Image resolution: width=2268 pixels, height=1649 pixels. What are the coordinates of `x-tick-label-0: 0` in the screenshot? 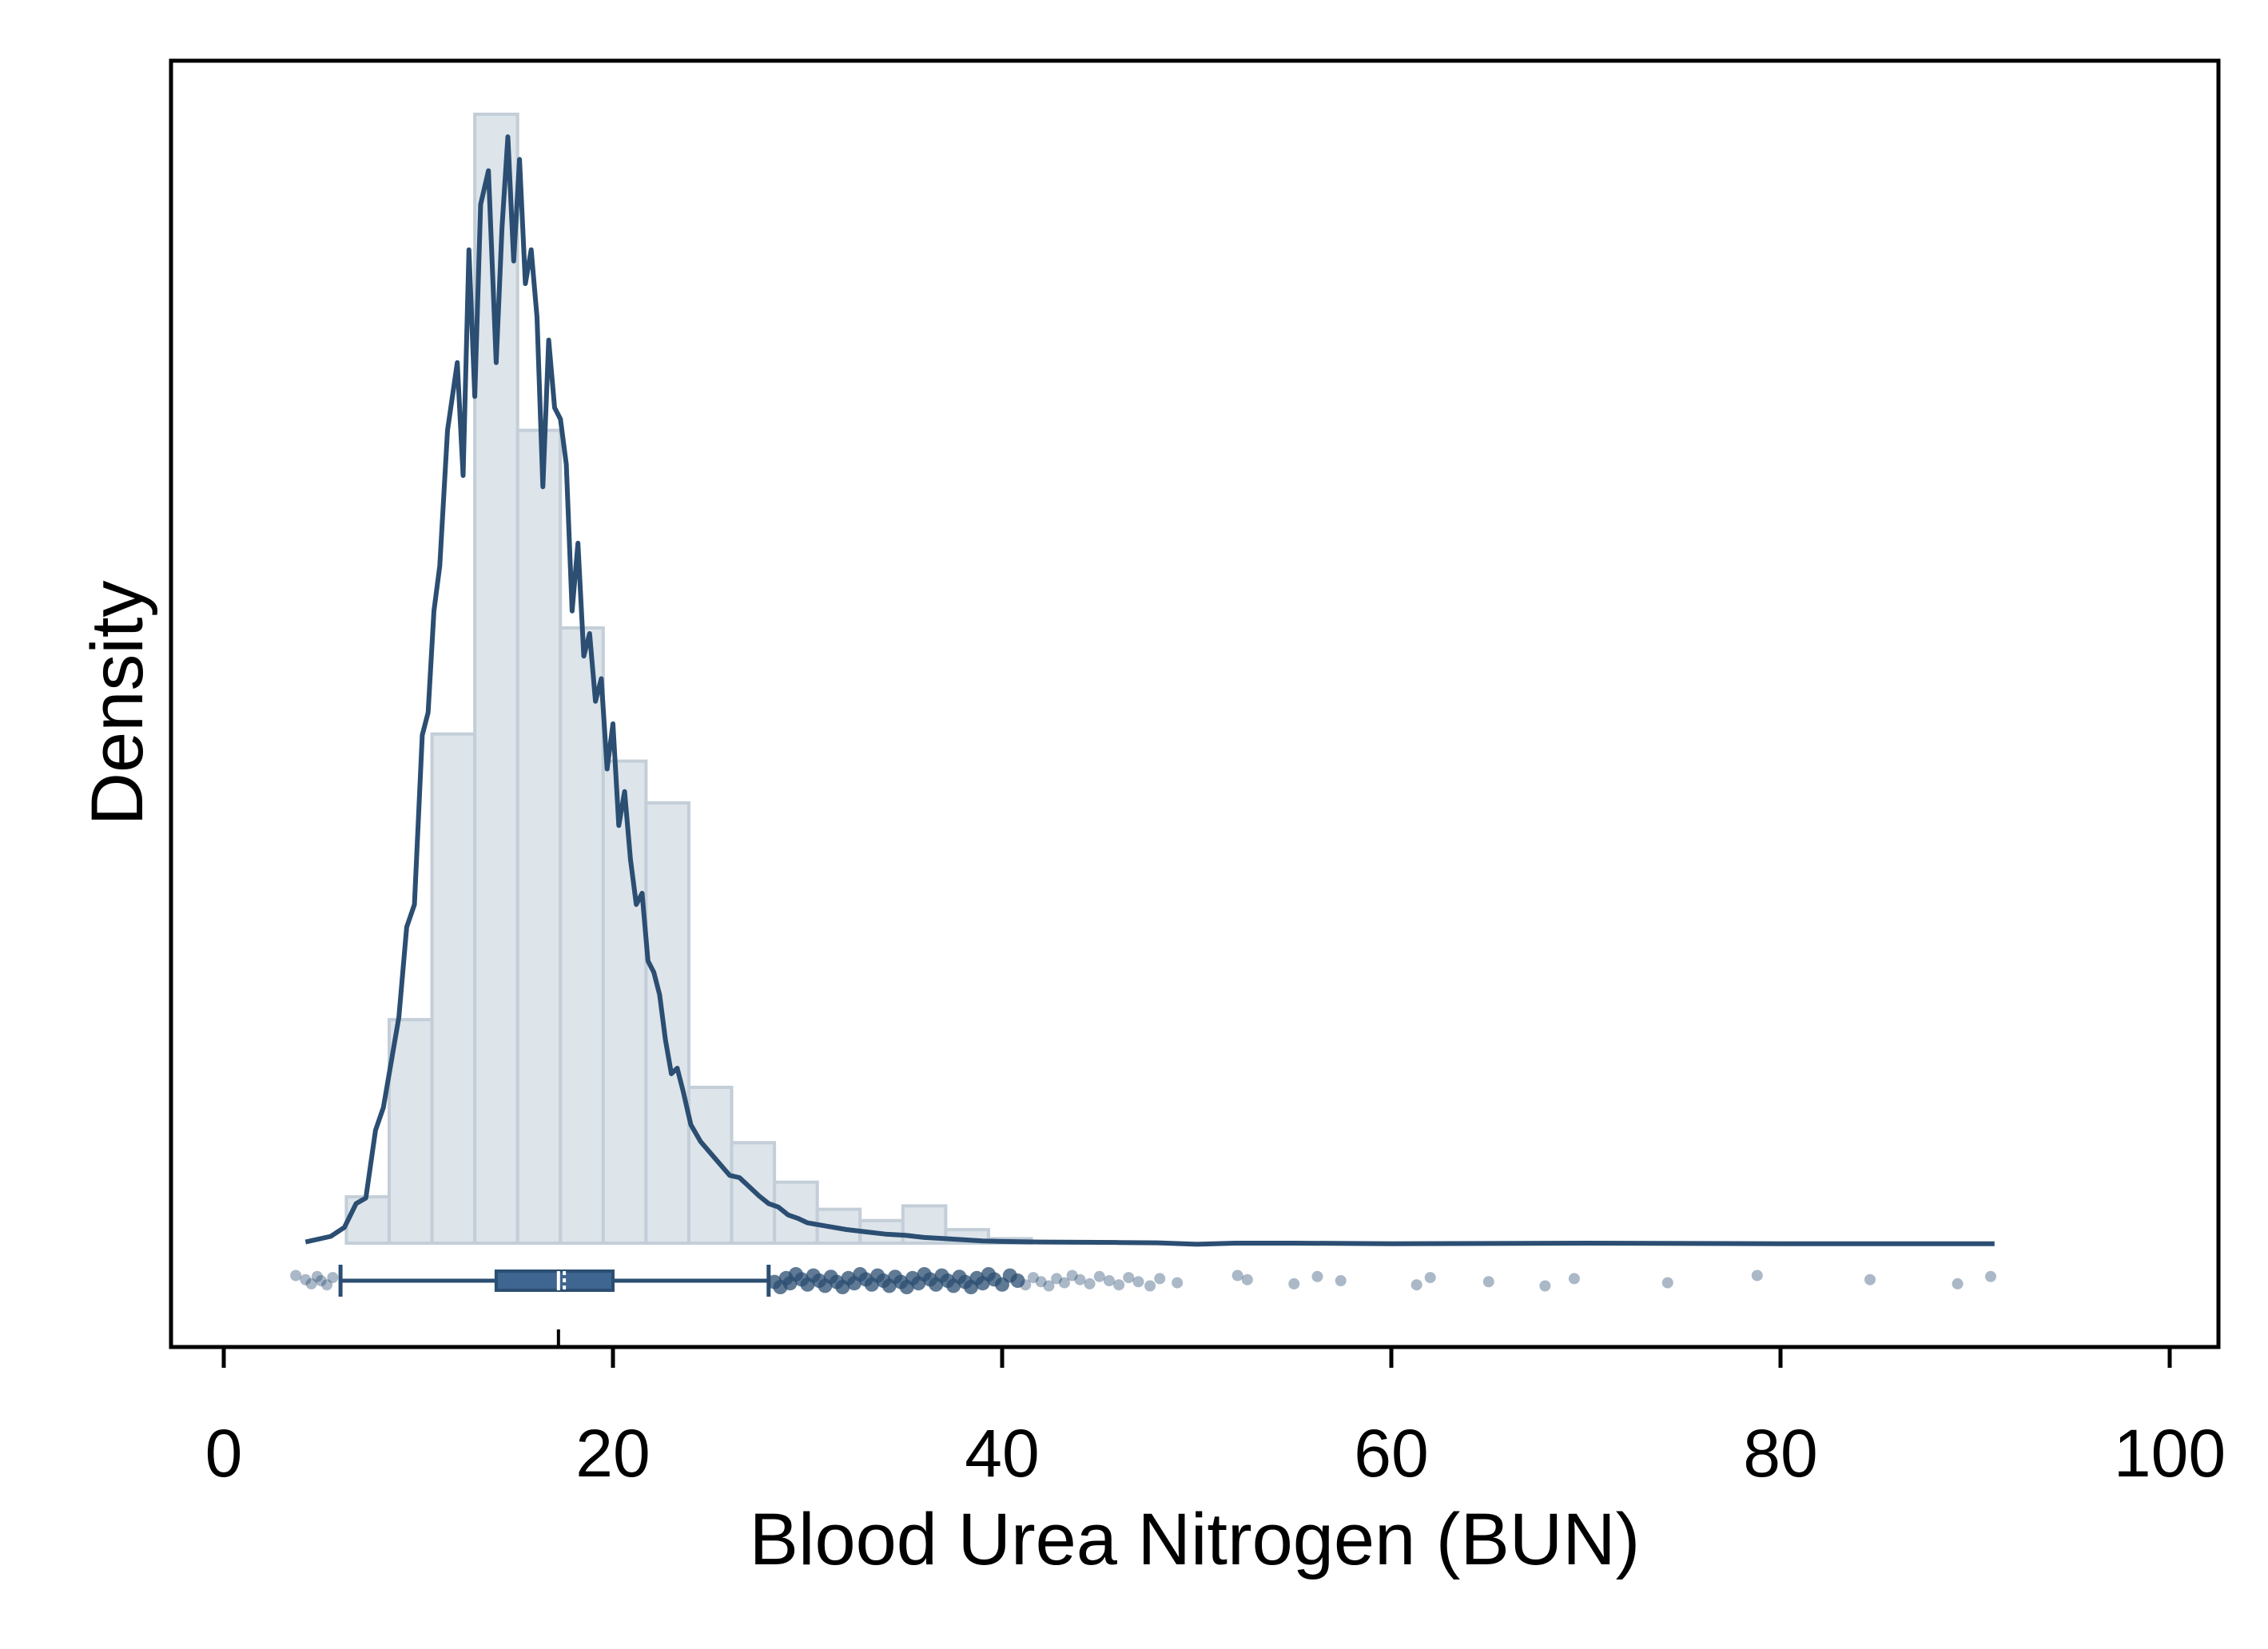 It's located at (224, 1453).